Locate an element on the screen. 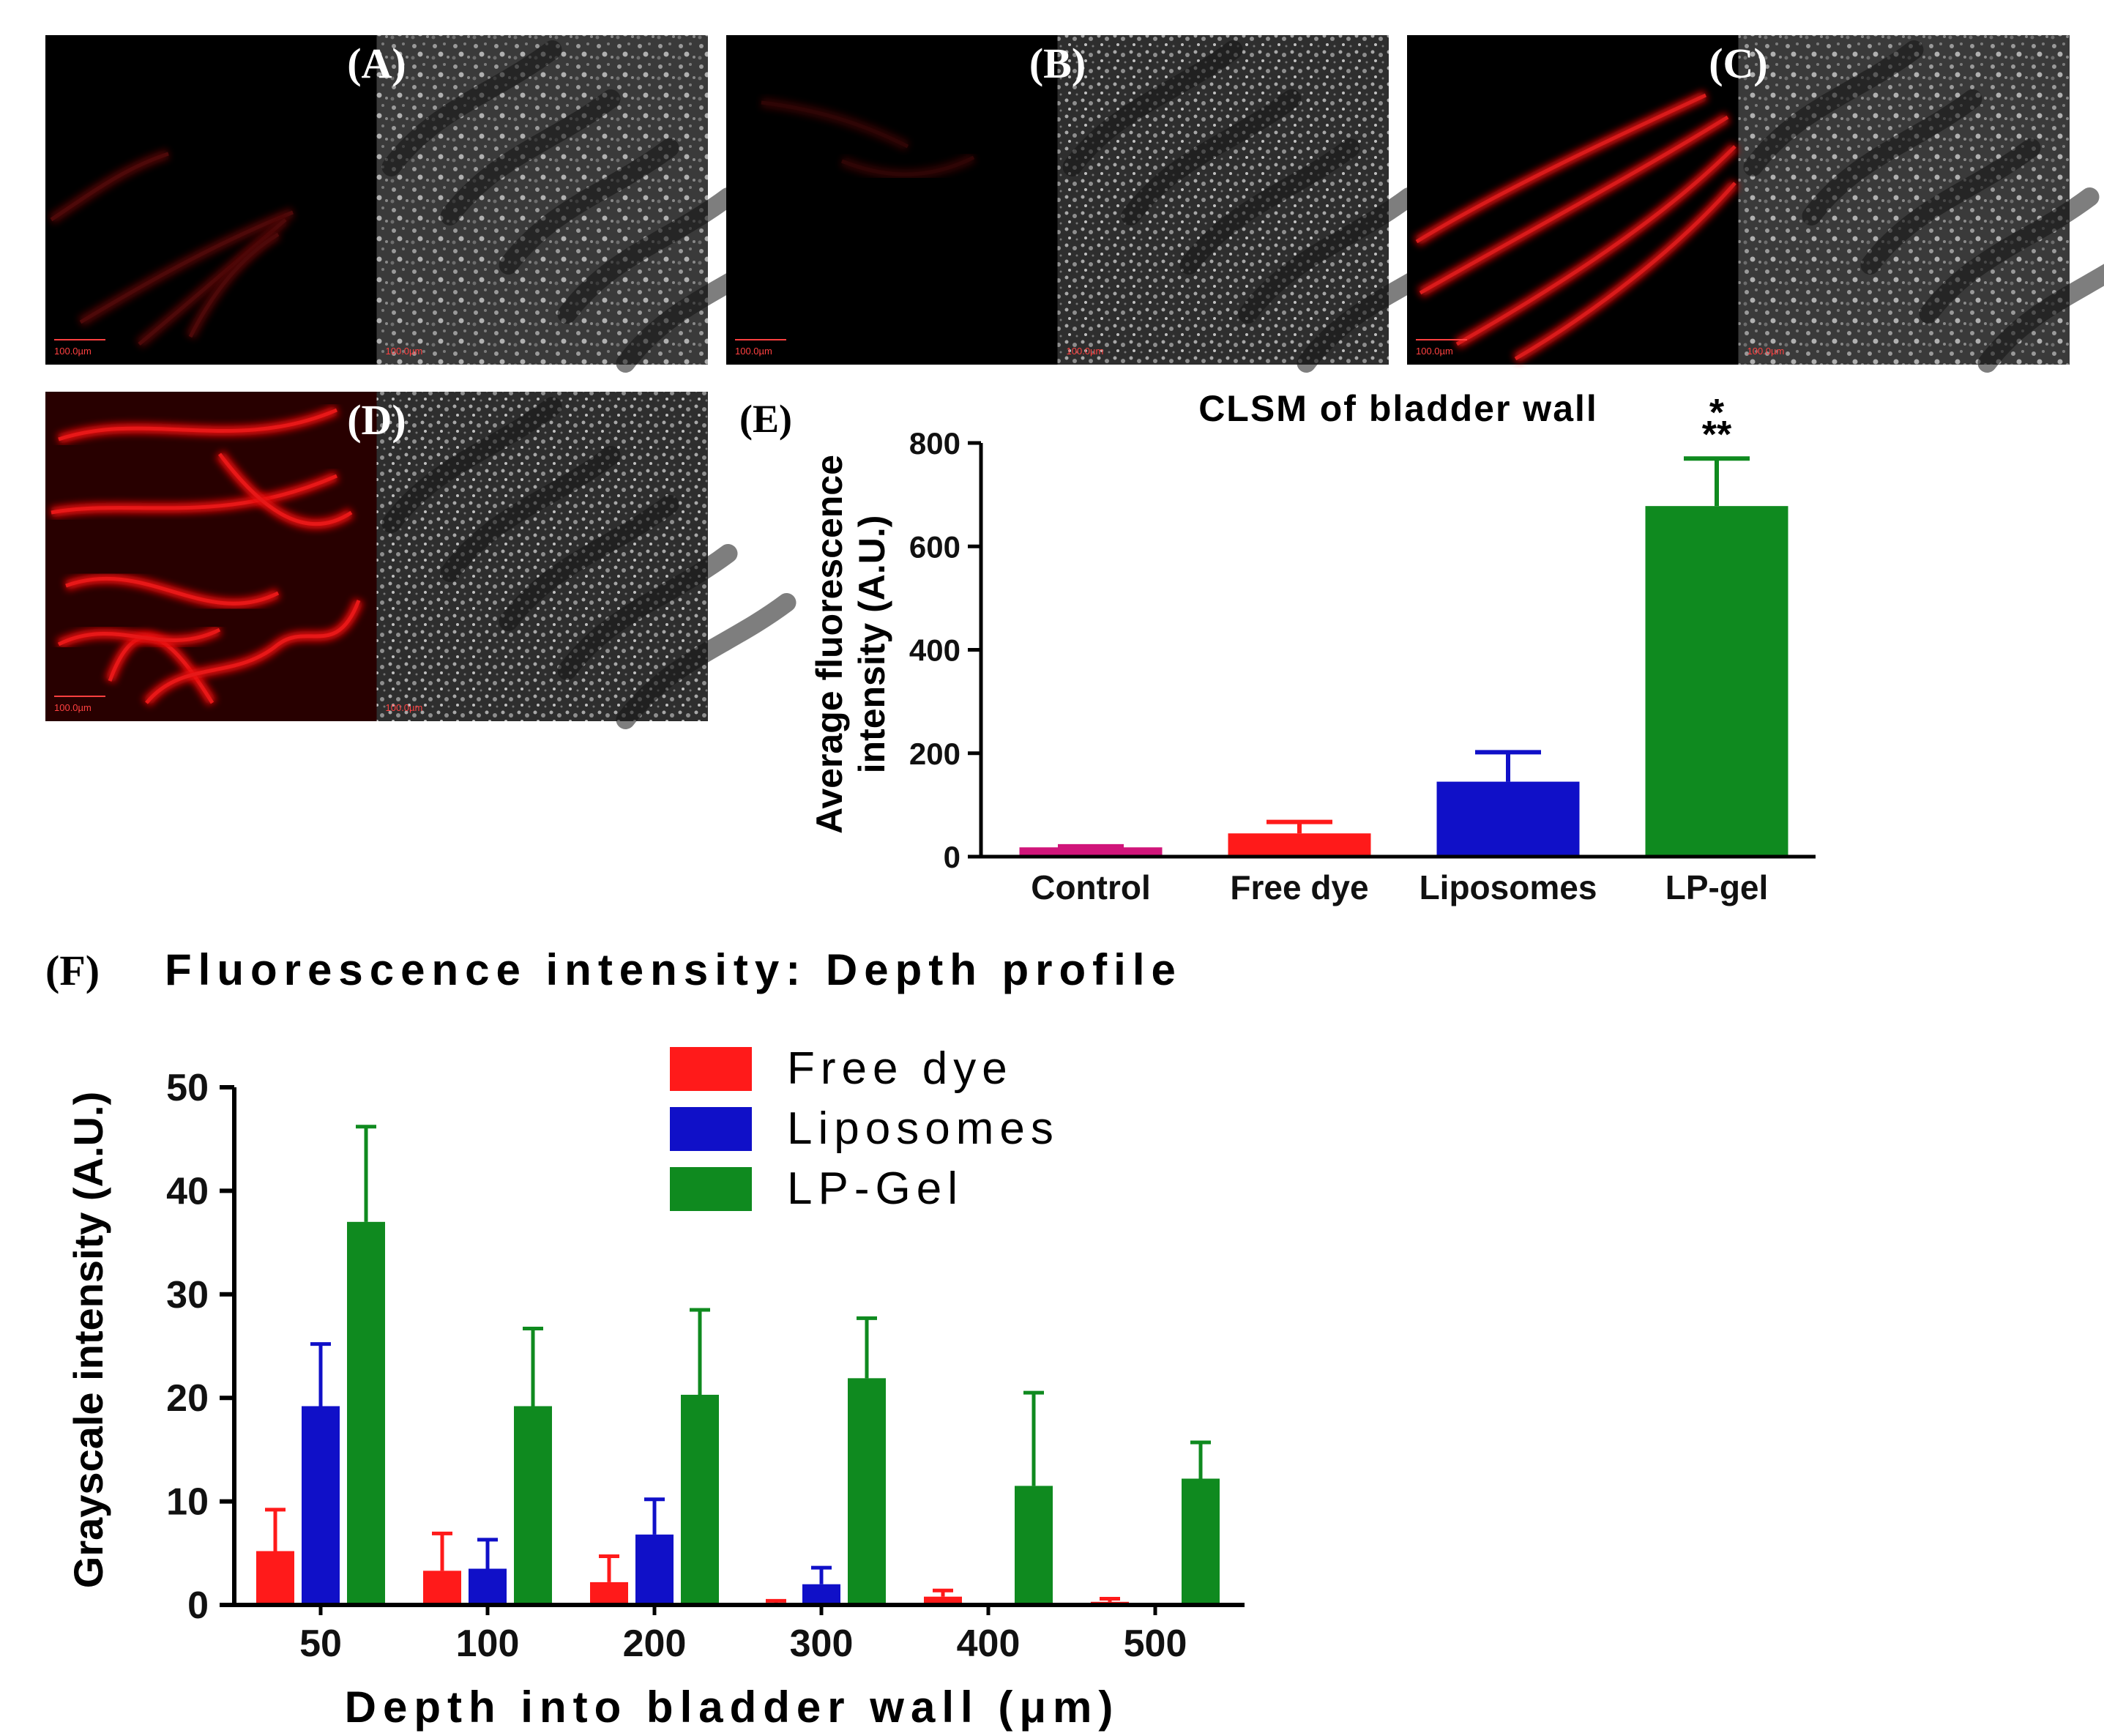 The height and width of the screenshot is (1736, 2104). xtick-400: 400 is located at coordinates (989, 1644).